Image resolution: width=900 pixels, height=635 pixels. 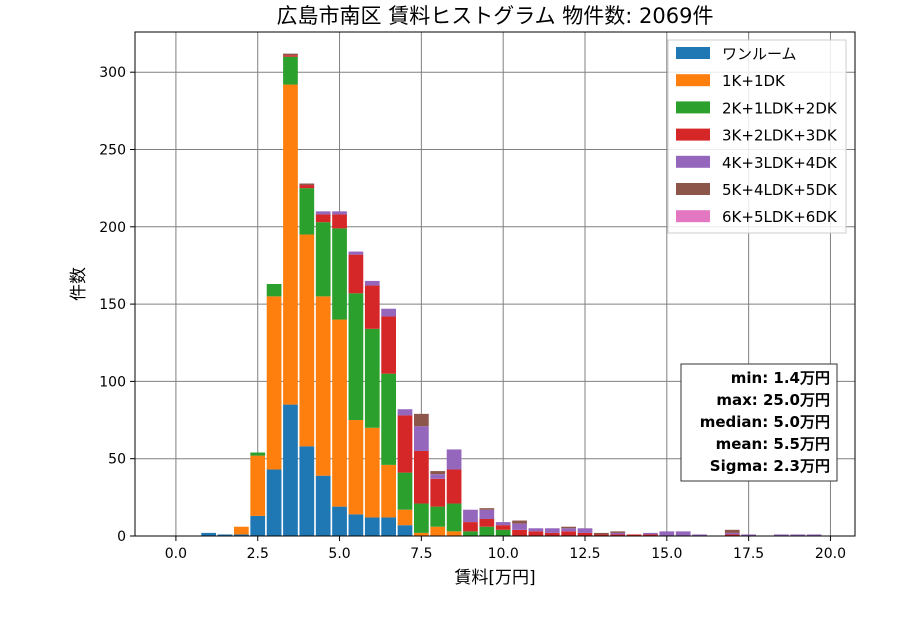 I want to click on y-tick-label: 250, so click(x=112, y=150).